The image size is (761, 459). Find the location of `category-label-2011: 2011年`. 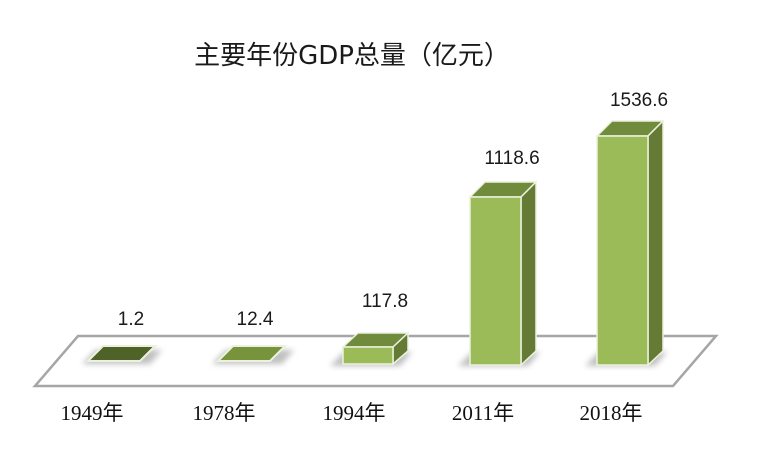

category-label-2011: 2011年 is located at coordinates (483, 413).